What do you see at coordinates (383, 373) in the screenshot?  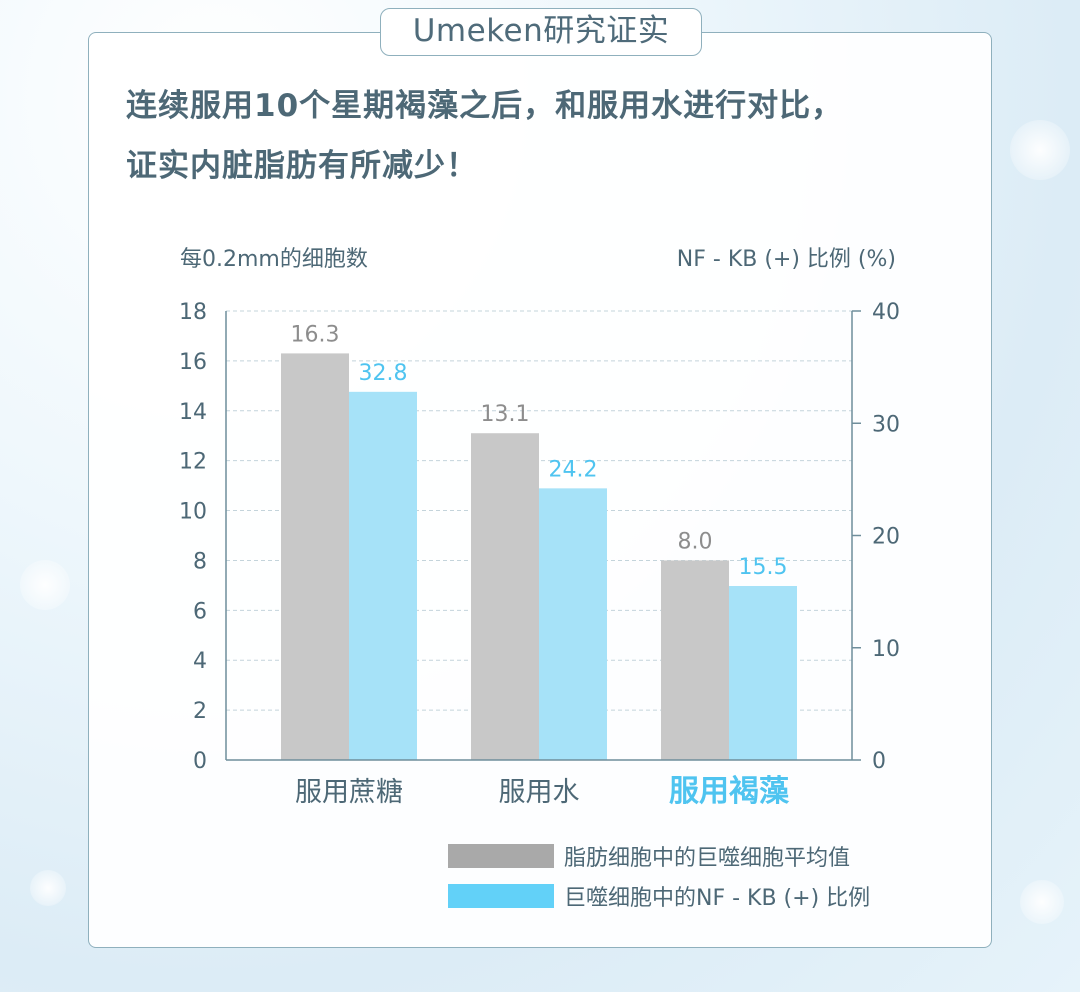 I see `data-label-blue: 32.8` at bounding box center [383, 373].